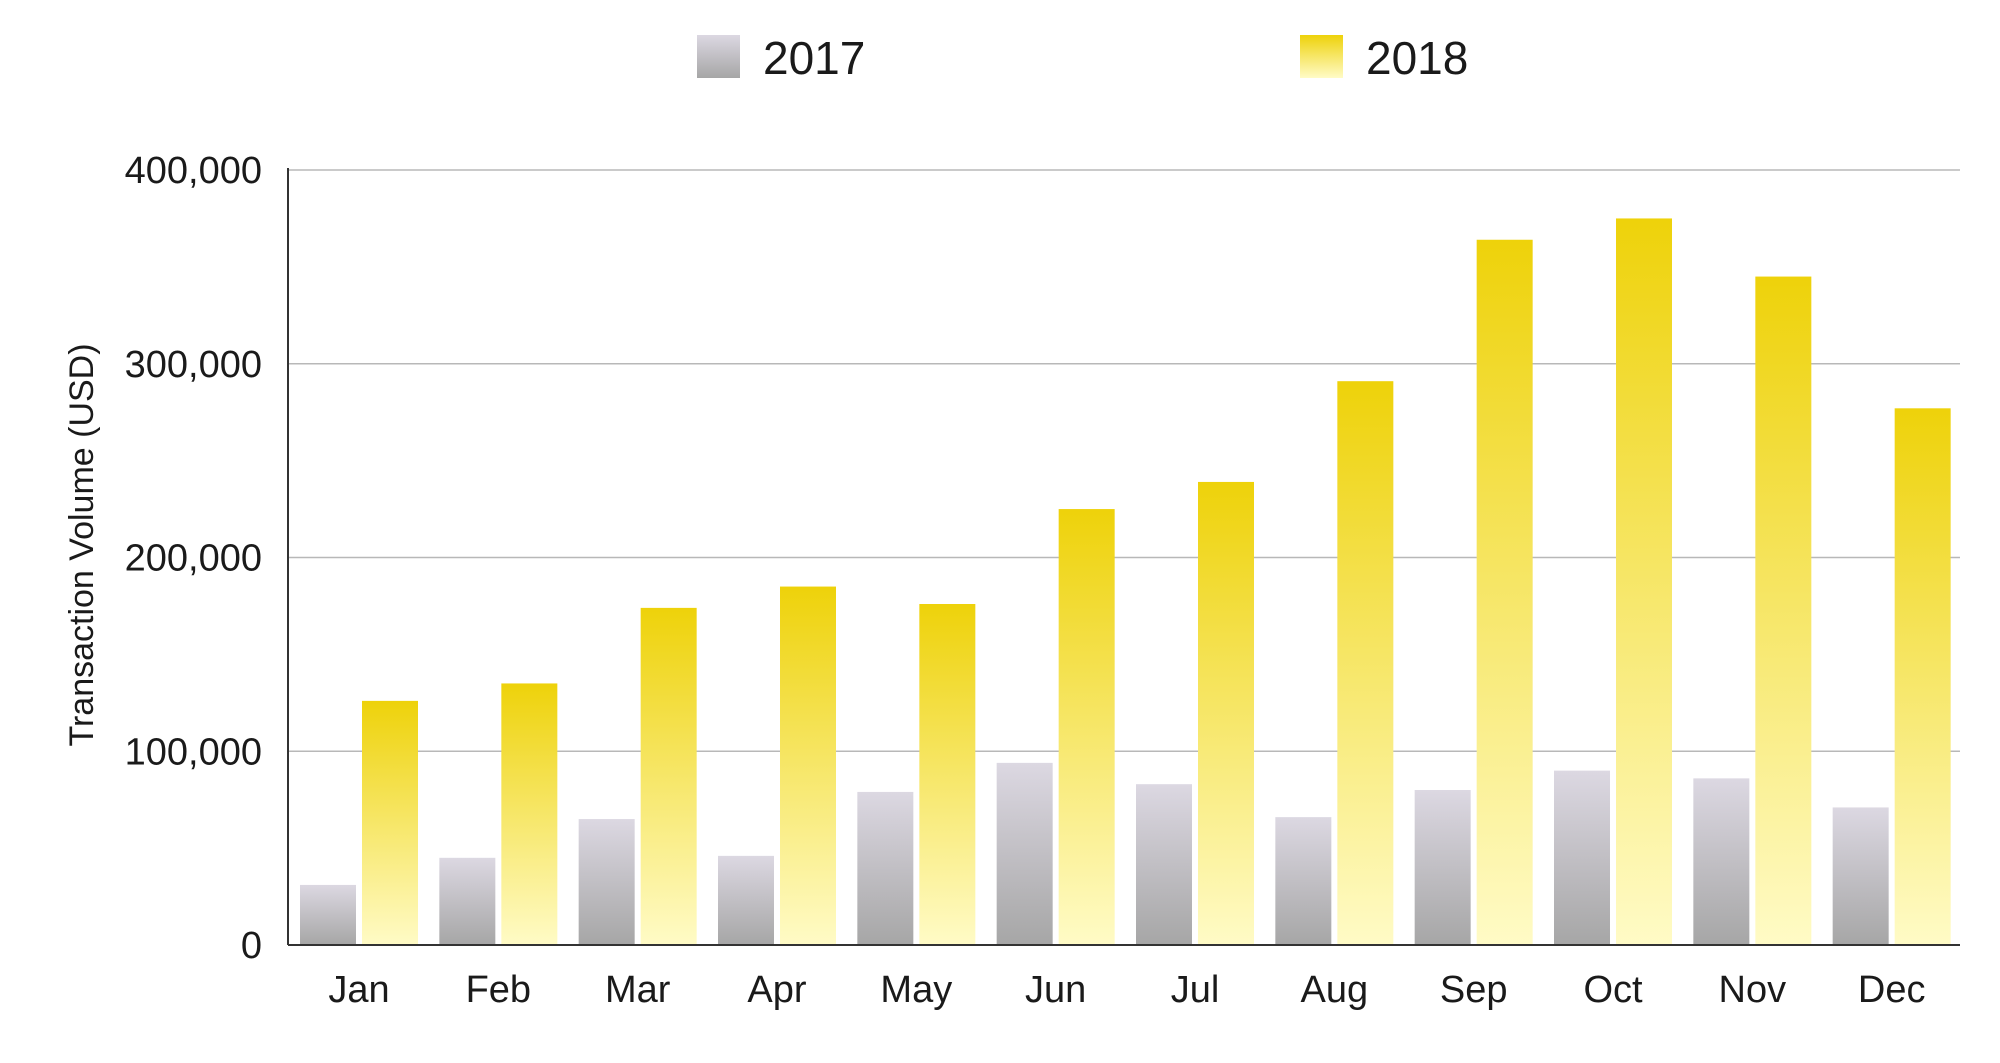 This screenshot has width=2000, height=1063. I want to click on x-tick-label-oct: Oct, so click(1613, 990).